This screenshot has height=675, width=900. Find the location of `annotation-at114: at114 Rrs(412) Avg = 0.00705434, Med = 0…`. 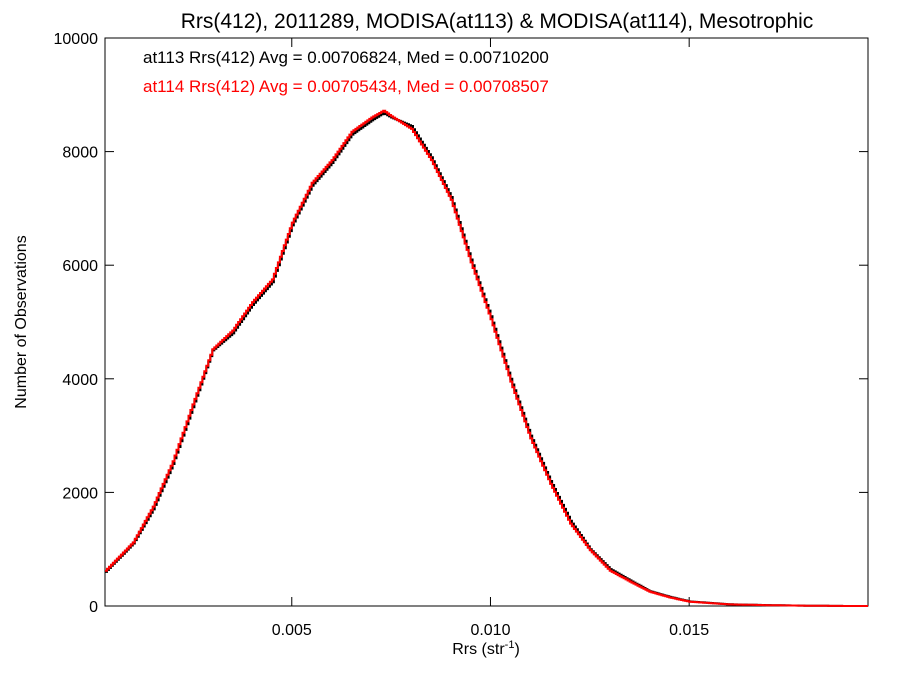

annotation-at114: at114 Rrs(412) Avg = 0.00705434, Med = 0… is located at coordinates (346, 86).